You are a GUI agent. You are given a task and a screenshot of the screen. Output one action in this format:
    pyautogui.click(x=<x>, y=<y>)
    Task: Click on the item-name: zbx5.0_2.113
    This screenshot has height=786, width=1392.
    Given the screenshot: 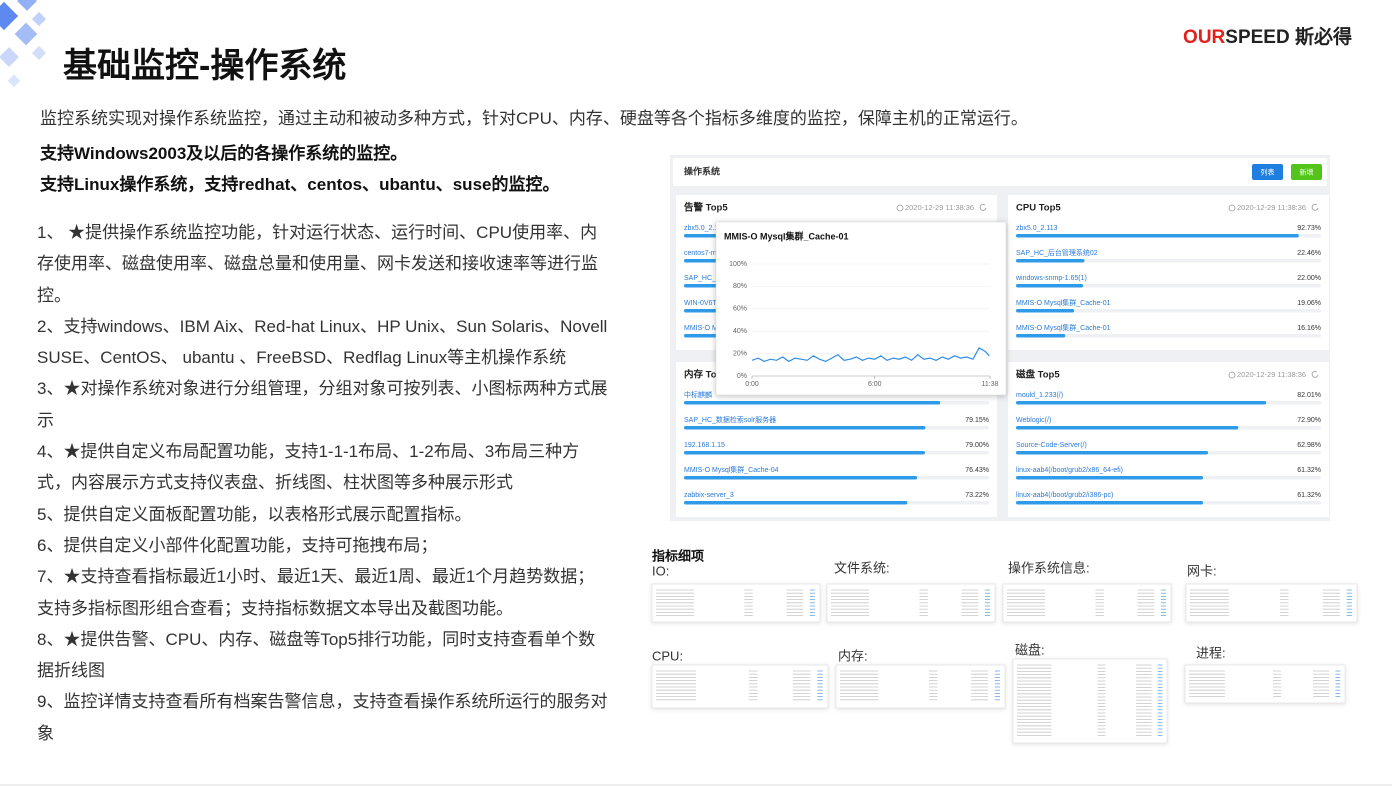 What is the action you would take?
    pyautogui.click(x=1037, y=228)
    